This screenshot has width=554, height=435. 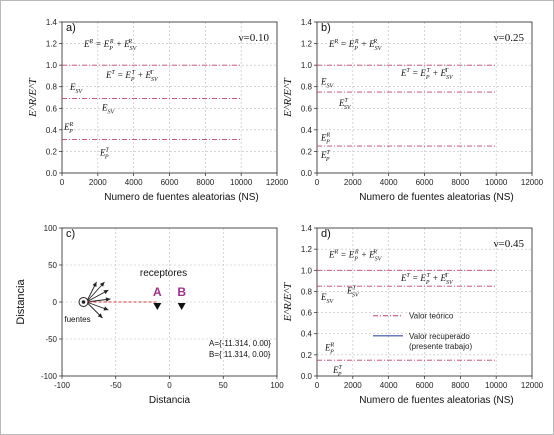 What do you see at coordinates (277, 385) in the screenshot?
I see `x-tick-label: 100` at bounding box center [277, 385].